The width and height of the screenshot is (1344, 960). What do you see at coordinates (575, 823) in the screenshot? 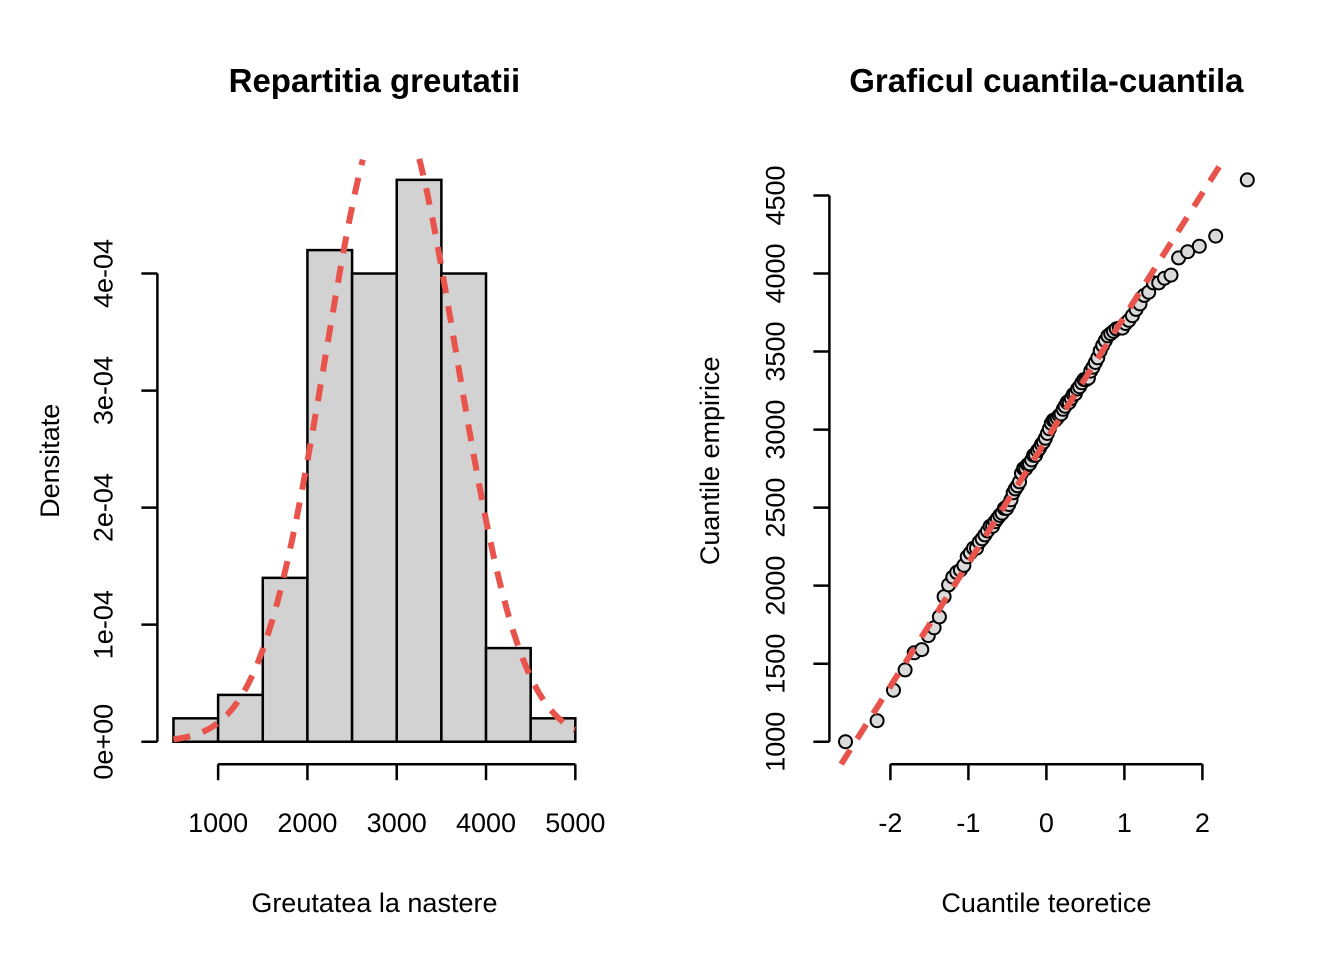
I see `x-tick-label: 5000` at bounding box center [575, 823].